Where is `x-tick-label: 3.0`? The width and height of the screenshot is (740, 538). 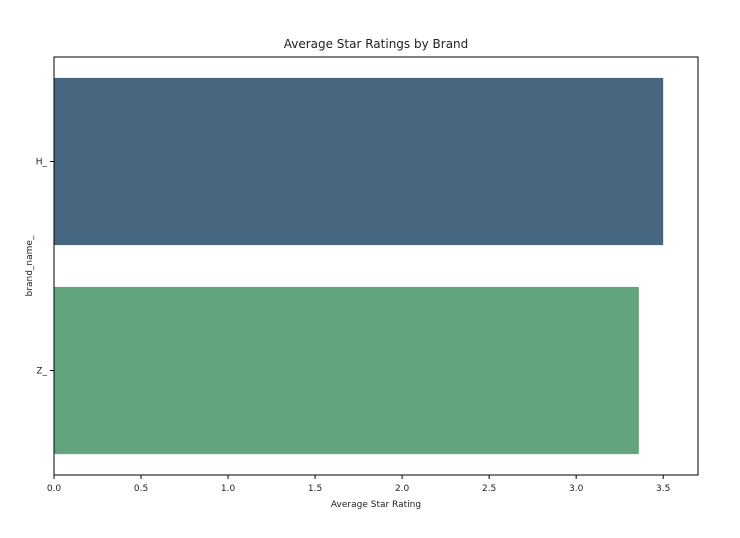
x-tick-label: 3.0 is located at coordinates (576, 489).